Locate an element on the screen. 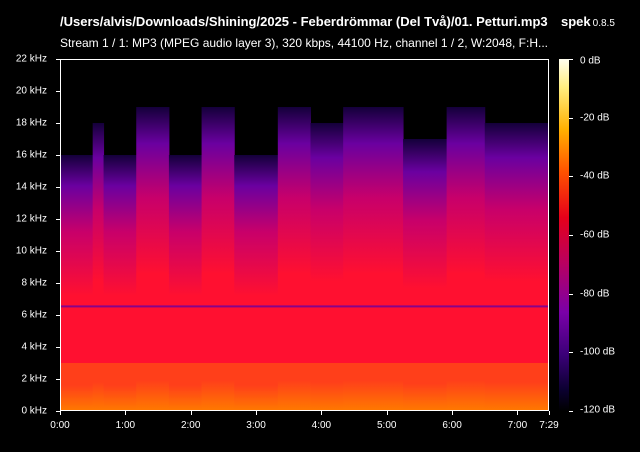 The width and height of the screenshot is (640, 452). db-tick-label: -40 dB is located at coordinates (595, 176).